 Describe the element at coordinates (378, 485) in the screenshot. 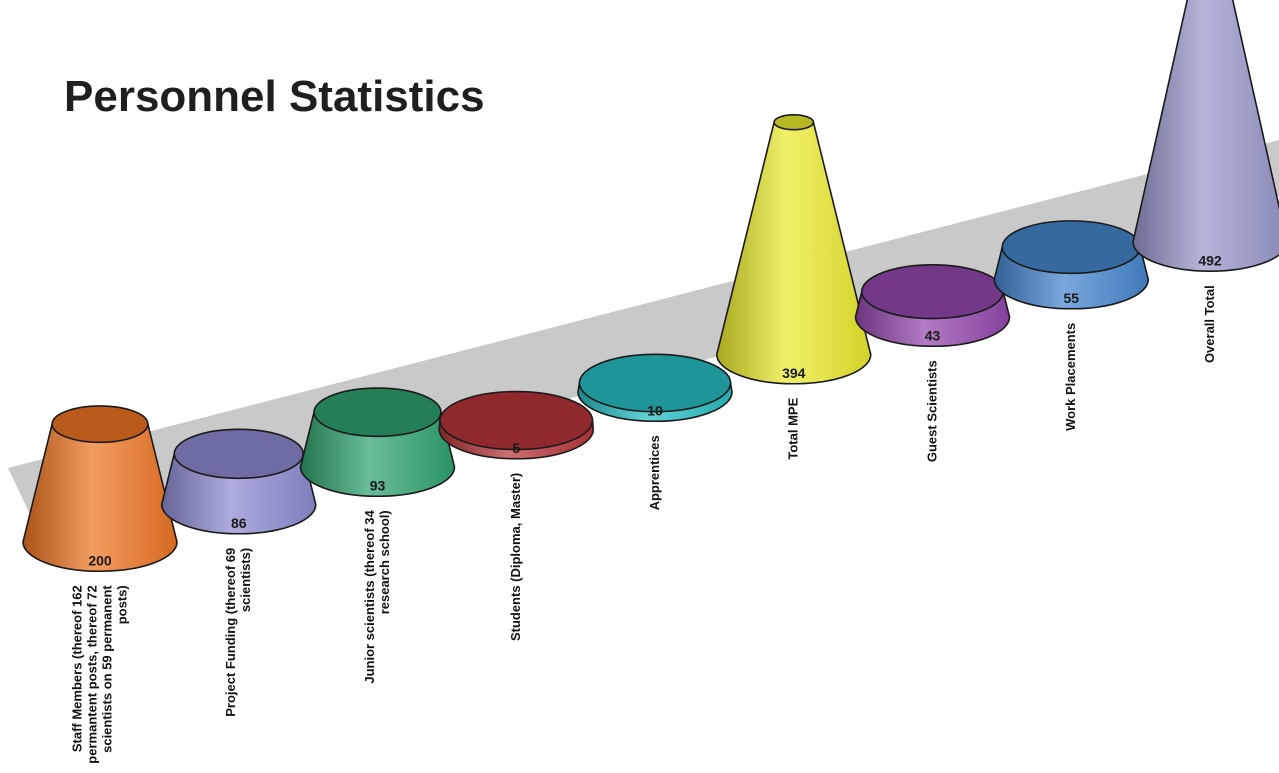

I see `value-label: 93` at that location.